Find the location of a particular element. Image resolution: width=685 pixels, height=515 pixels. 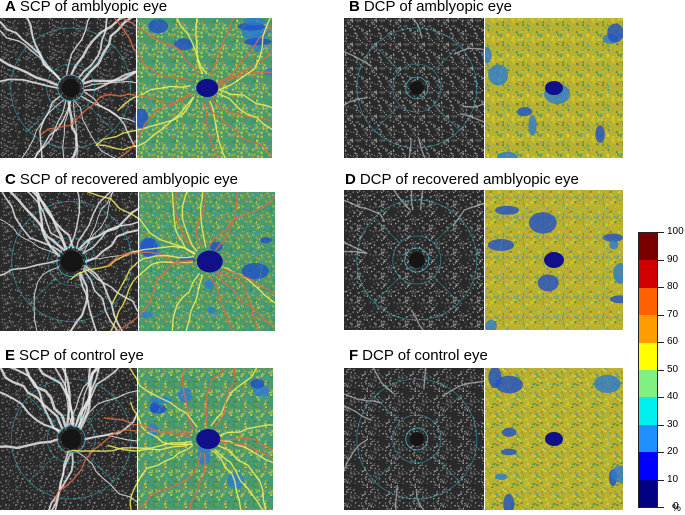

colorbar-unit: % is located at coordinates (676, 508).